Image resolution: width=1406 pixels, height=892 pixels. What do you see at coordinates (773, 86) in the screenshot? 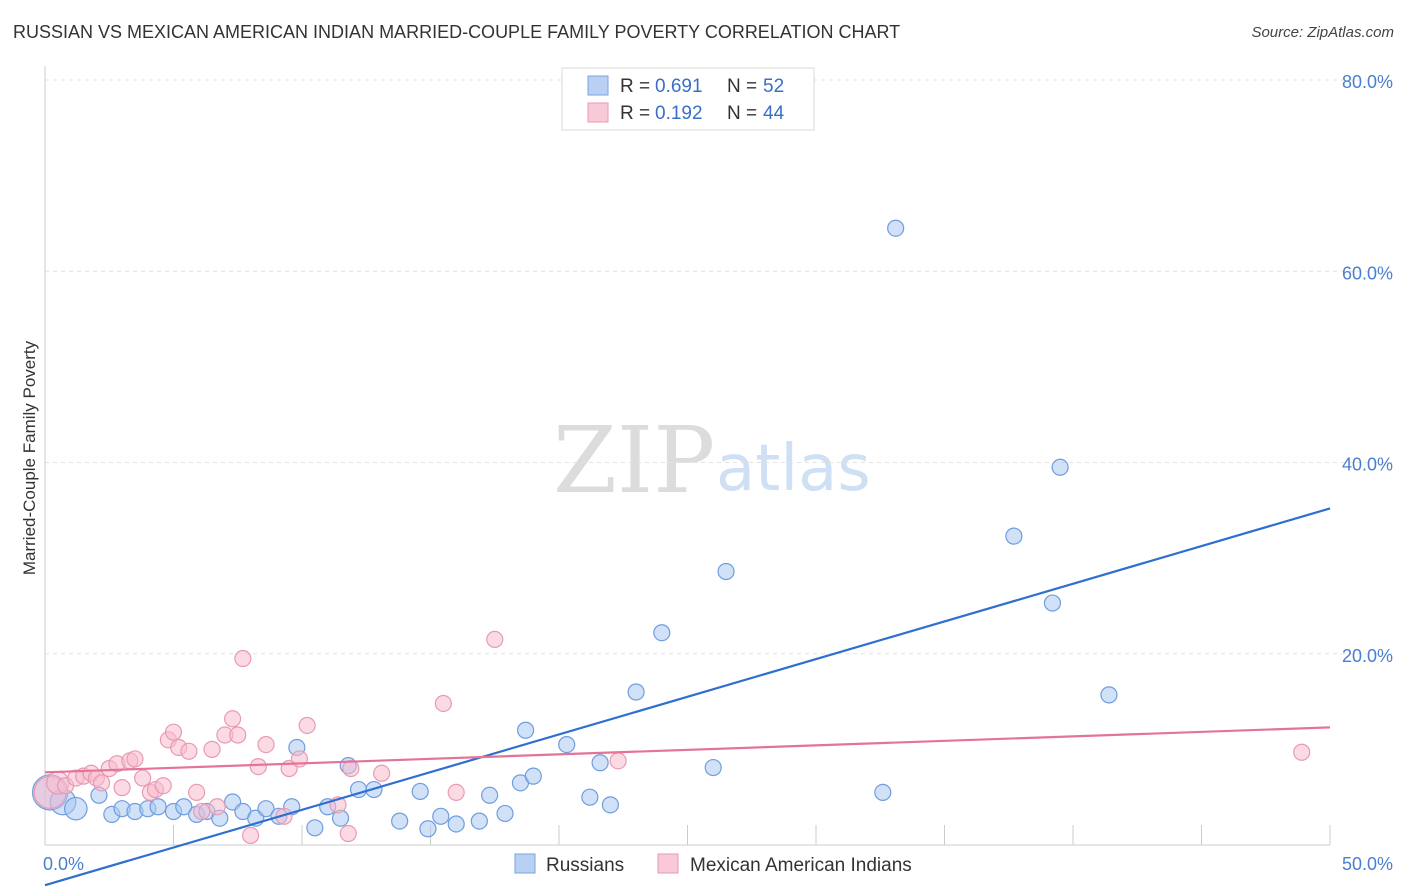
I see `legend-n-value-0: 52` at bounding box center [773, 86].